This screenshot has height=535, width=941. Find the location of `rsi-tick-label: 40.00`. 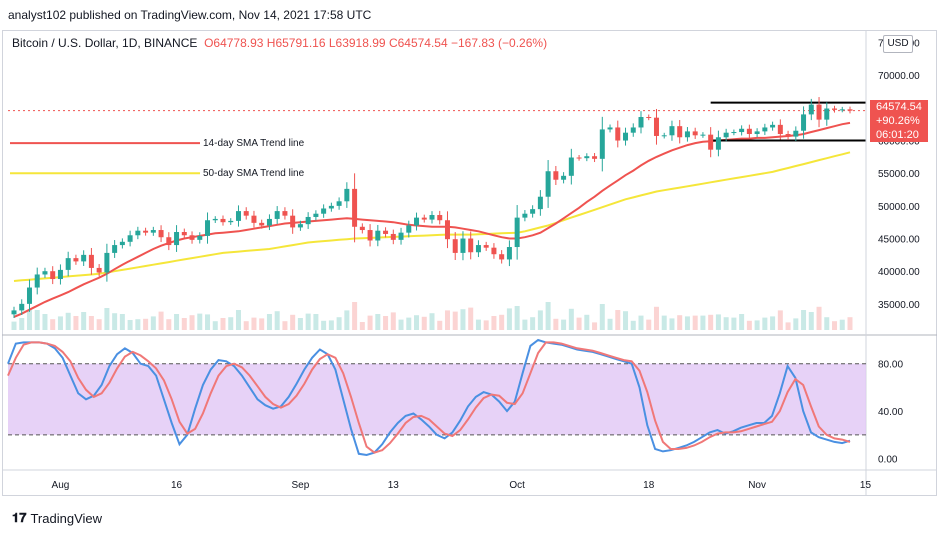

rsi-tick-label: 40.00 is located at coordinates (890, 412).